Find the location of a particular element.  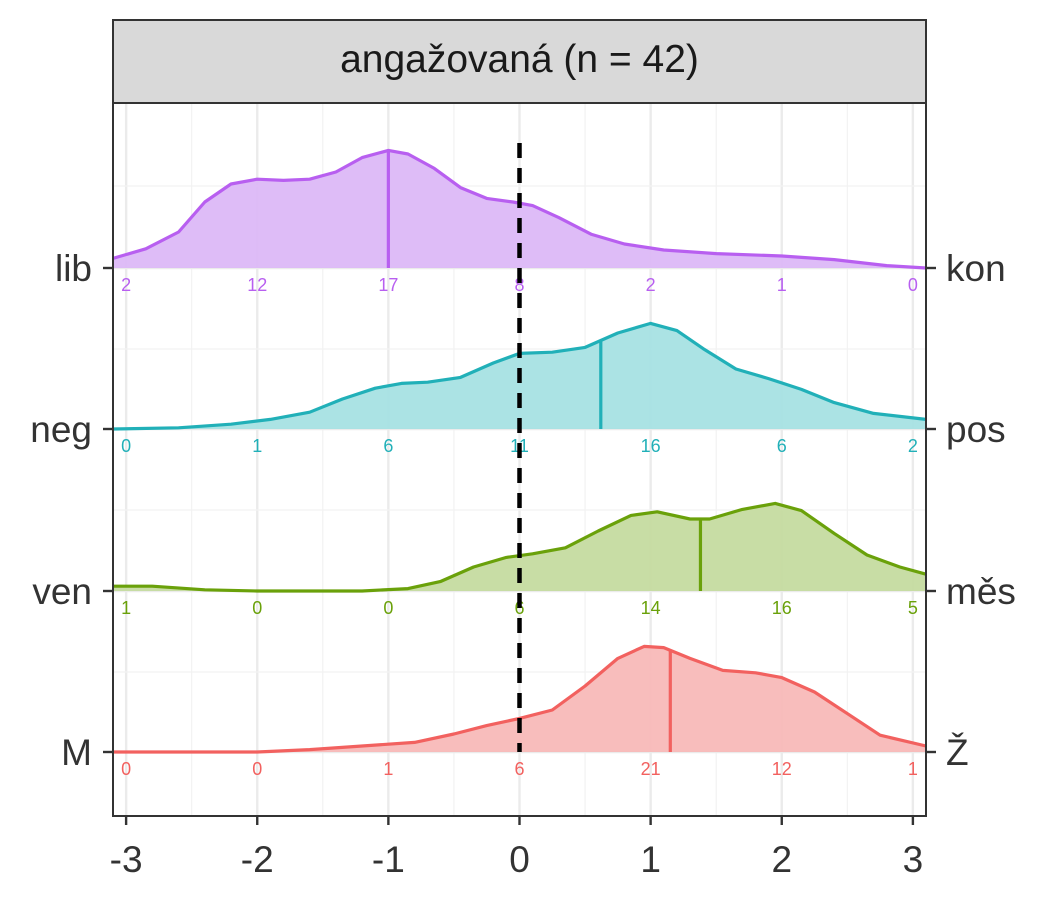

density-area-lib is located at coordinates (519, 209).